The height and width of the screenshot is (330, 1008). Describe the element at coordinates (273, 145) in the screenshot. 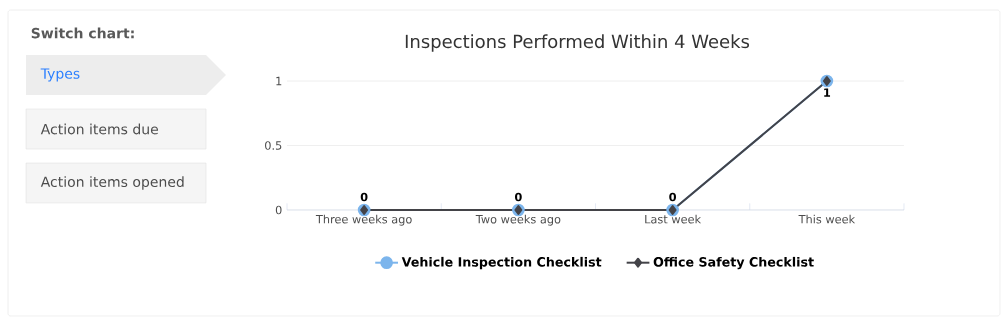

I see `y-tick-label: 0.5` at that location.